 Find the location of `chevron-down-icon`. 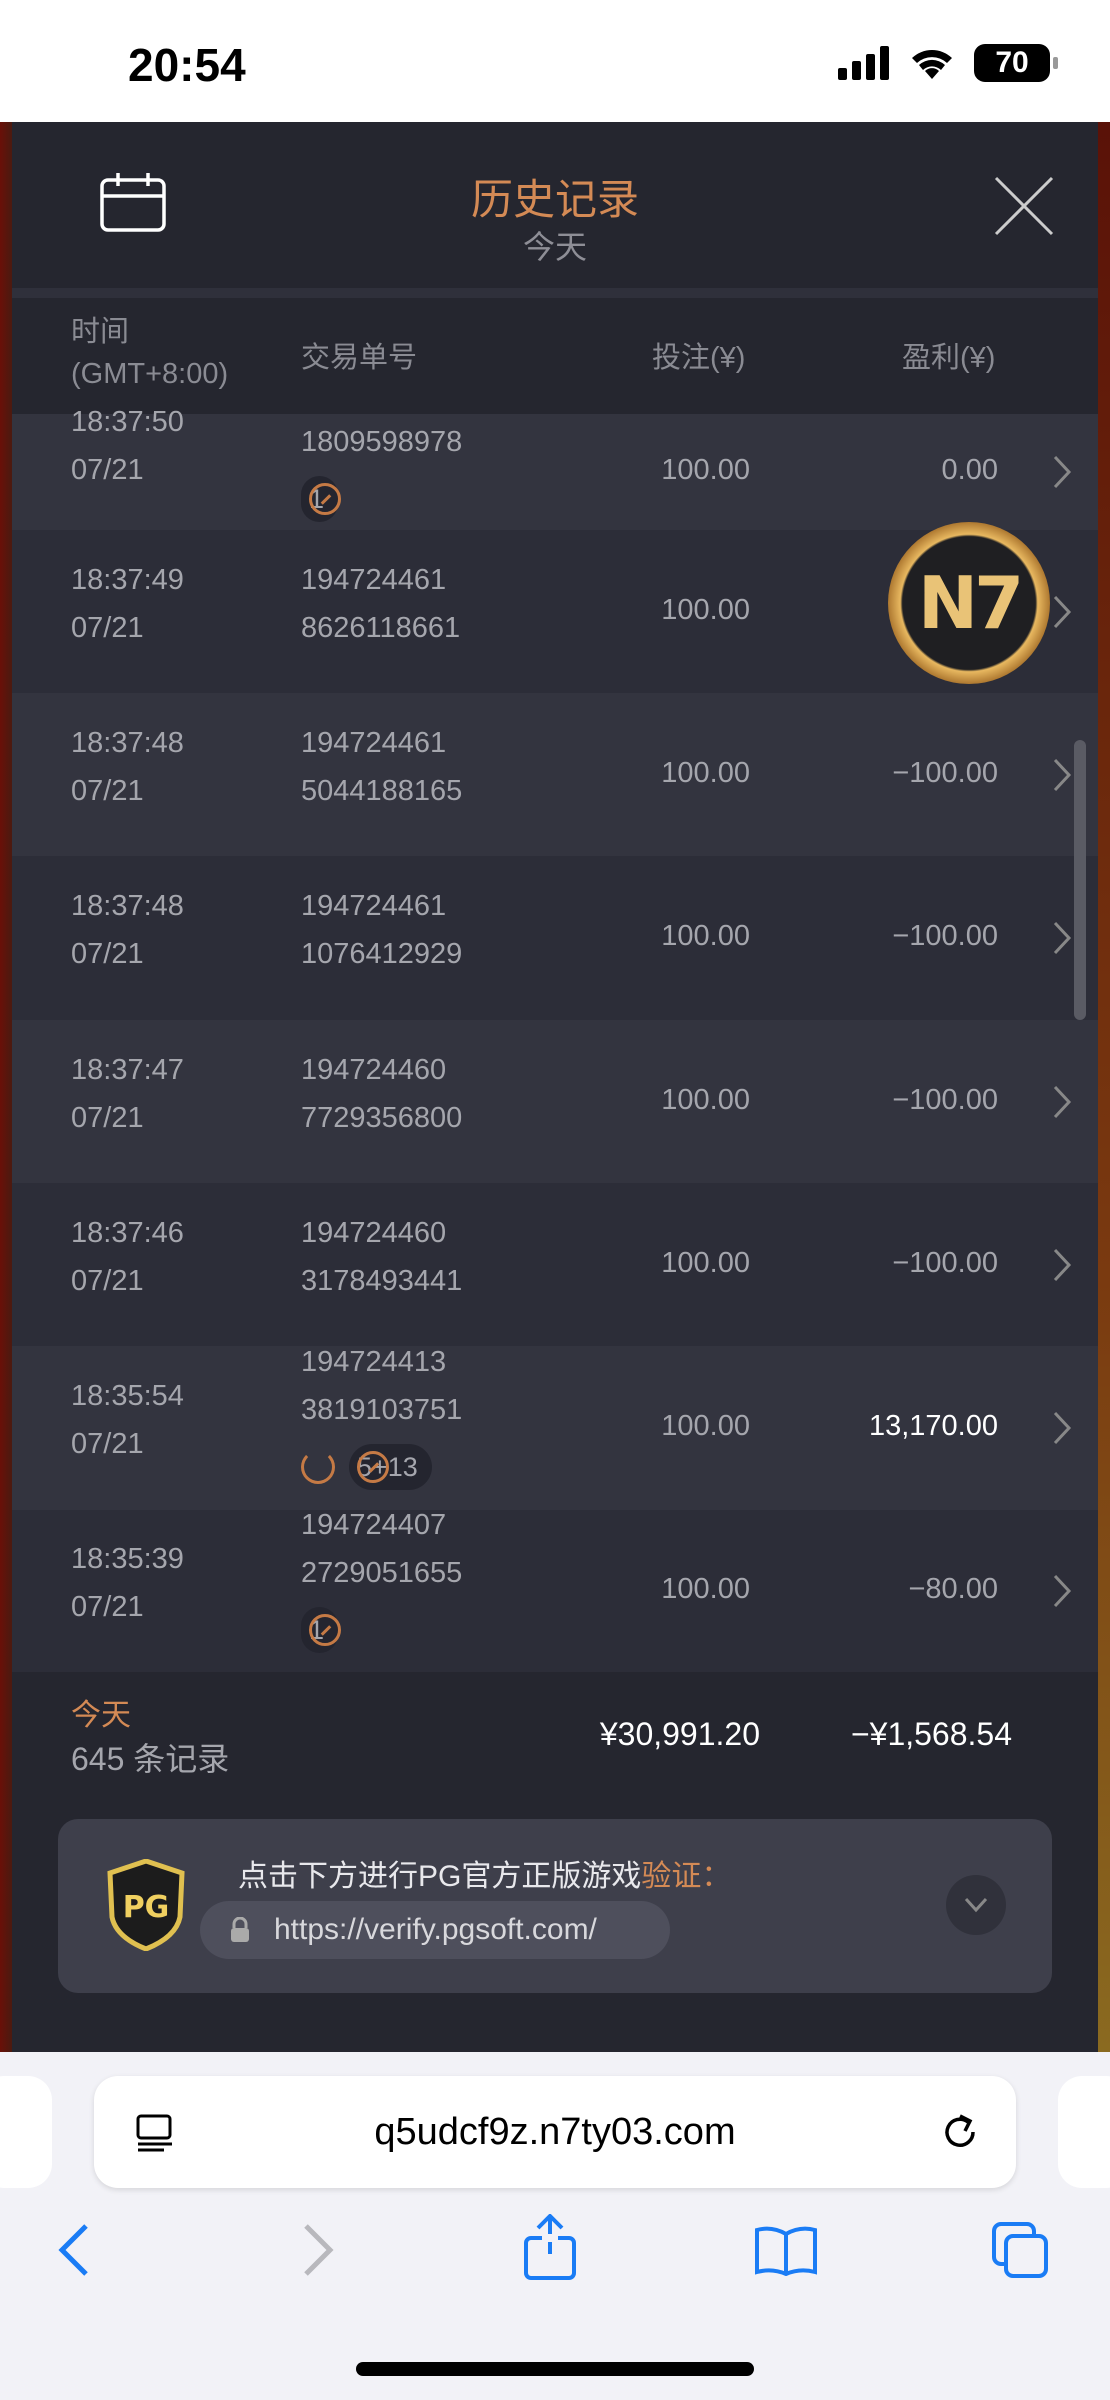

chevron-down-icon is located at coordinates (976, 1905).